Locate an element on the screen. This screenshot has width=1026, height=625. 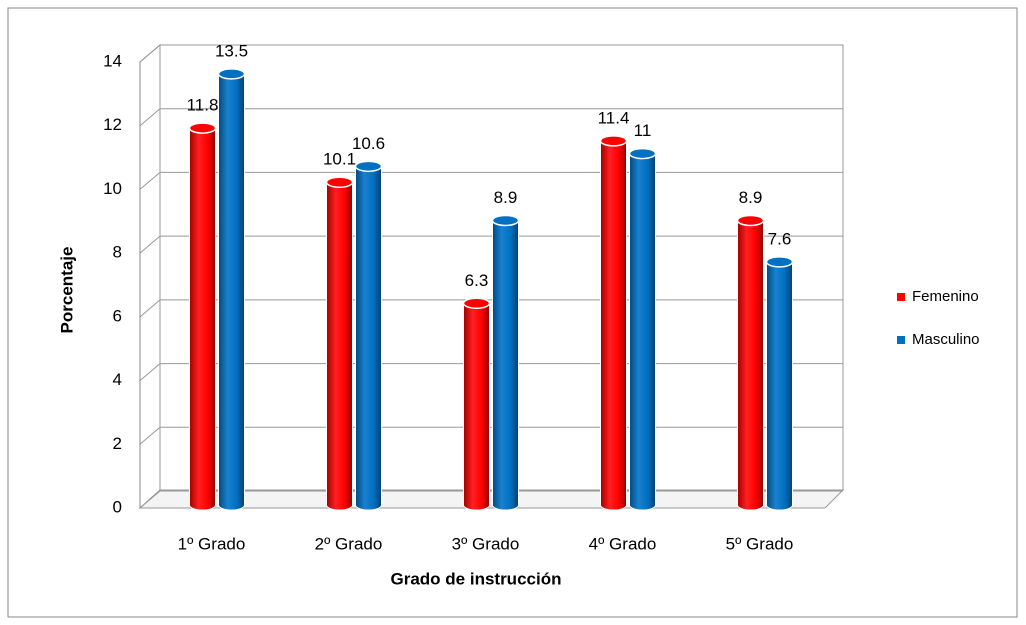
x-tick-label: 5º Grado is located at coordinates (760, 543).